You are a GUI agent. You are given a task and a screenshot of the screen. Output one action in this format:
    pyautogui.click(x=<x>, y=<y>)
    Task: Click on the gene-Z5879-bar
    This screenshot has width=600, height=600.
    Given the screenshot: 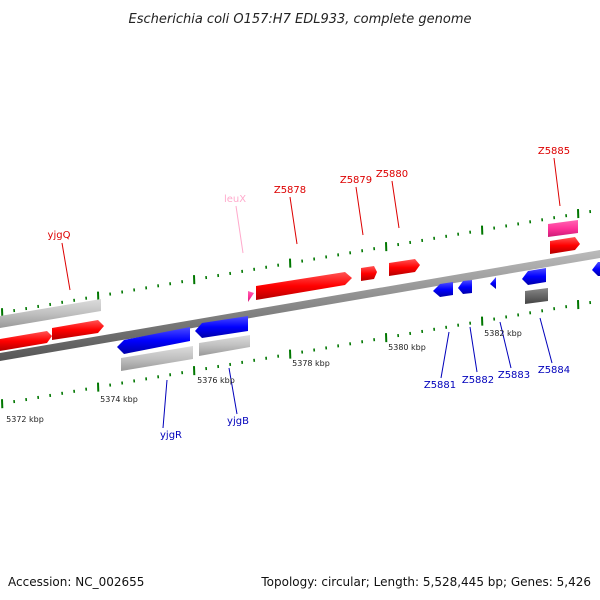 What is the action you would take?
    pyautogui.click(x=369, y=273)
    